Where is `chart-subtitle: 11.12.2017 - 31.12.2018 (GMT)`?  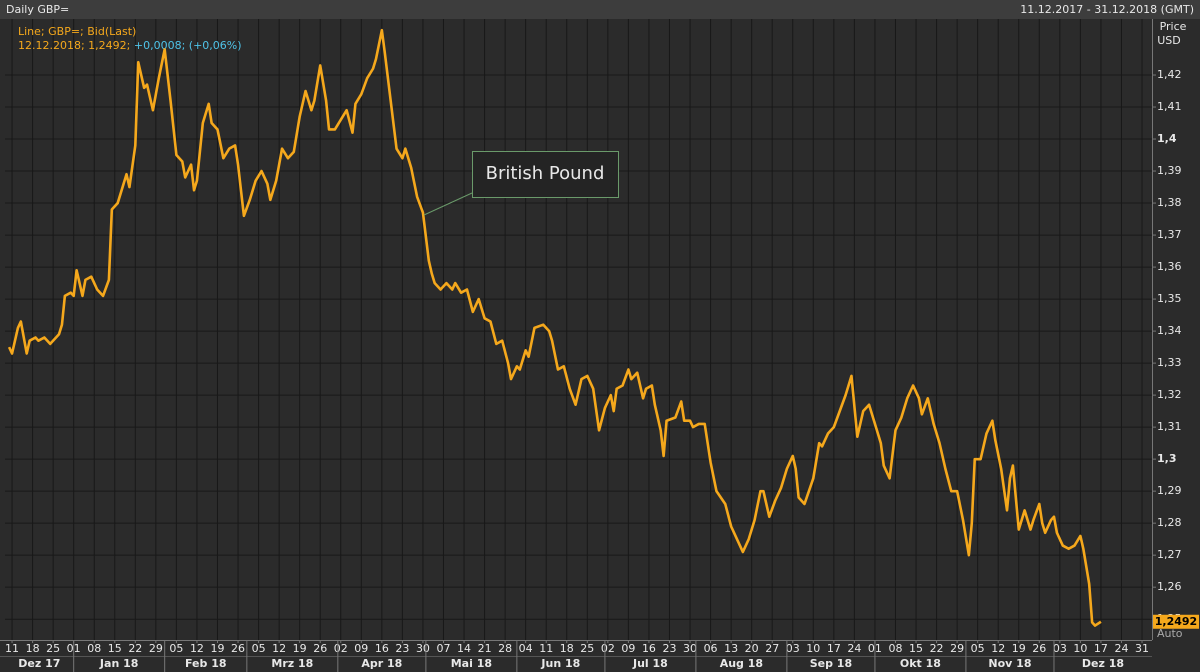
chart-subtitle: 11.12.2017 - 31.12.2018 (GMT) is located at coordinates (1107, 9).